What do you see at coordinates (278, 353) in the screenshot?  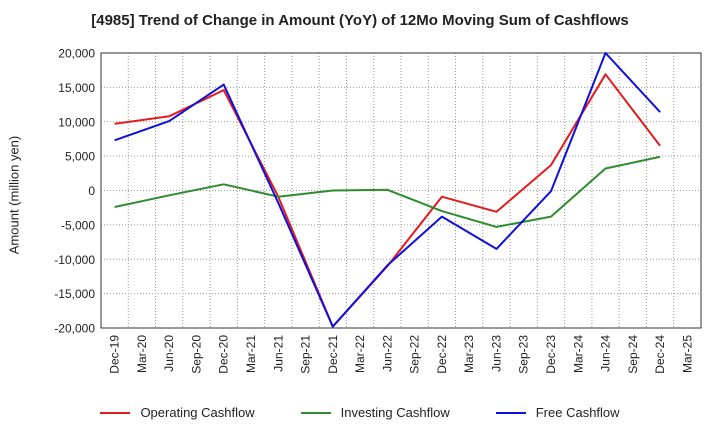 I see `x-tick-label: Jun-21` at bounding box center [278, 353].